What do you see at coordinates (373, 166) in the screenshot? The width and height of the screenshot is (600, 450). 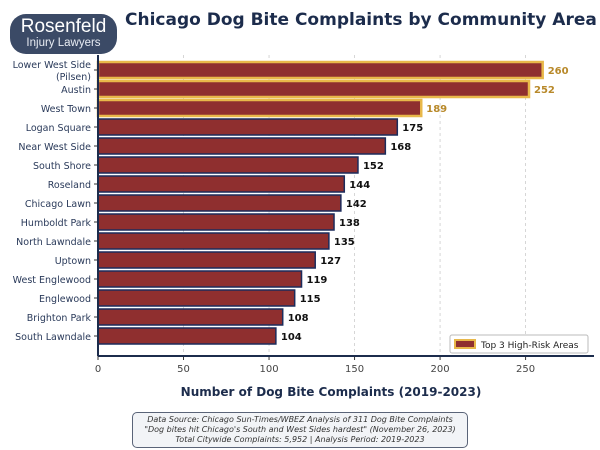 I see `bar-value-label: 152` at bounding box center [373, 166].